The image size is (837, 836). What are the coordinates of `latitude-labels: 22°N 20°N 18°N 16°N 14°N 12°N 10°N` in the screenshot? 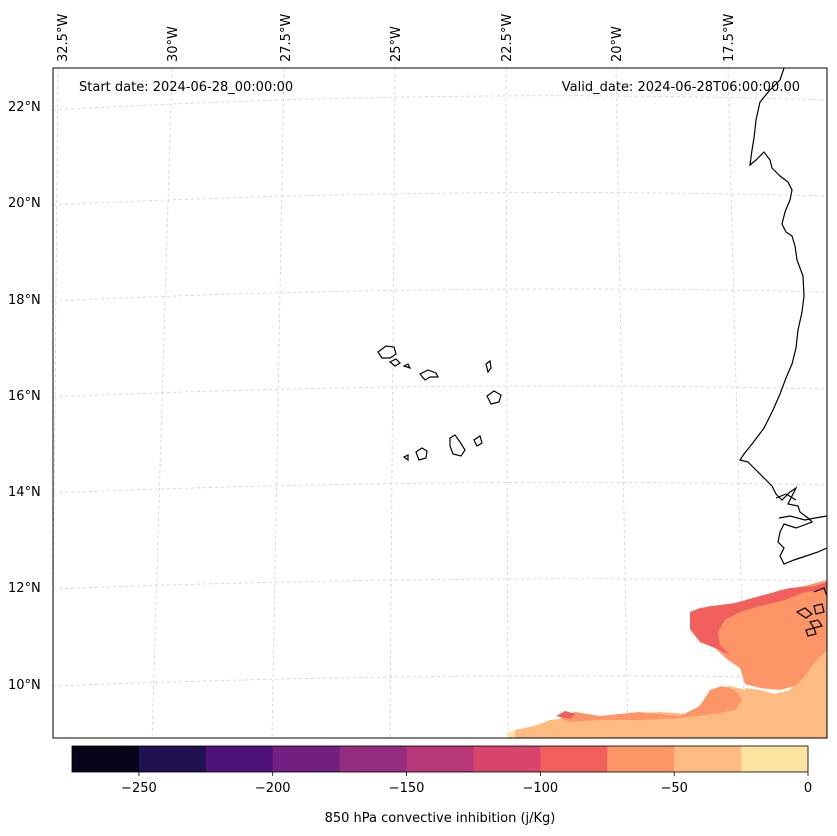 It's located at (24, 396).